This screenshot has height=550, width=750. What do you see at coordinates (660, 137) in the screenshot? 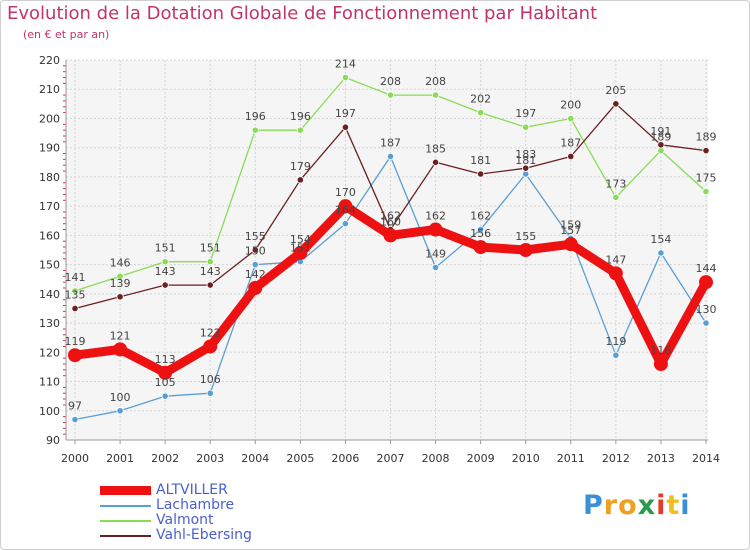
I see `data-label-valmont: 189` at bounding box center [660, 137].